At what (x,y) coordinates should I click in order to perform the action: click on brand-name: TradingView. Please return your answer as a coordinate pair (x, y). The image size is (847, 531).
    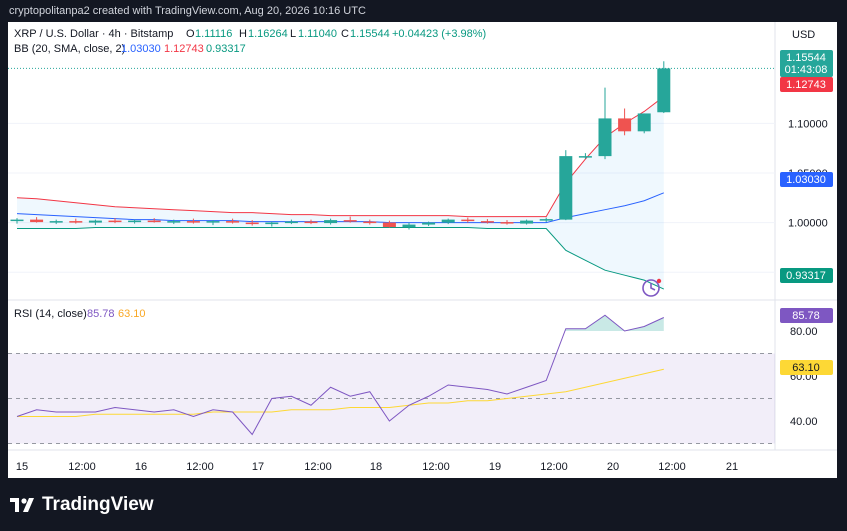
    Looking at the image, I should click on (98, 504).